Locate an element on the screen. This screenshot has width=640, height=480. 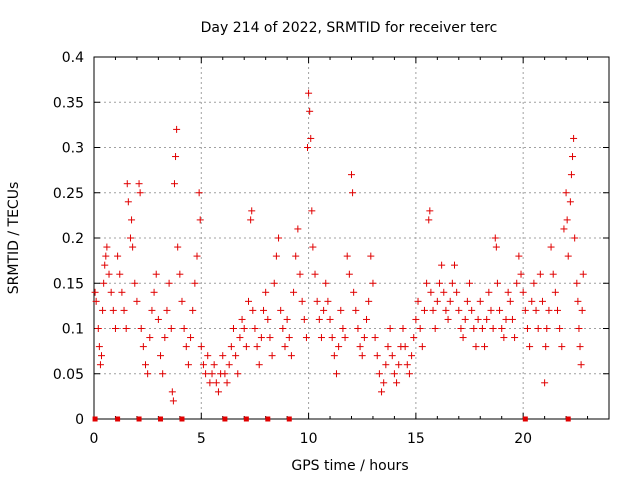
x-tick-labels: 0 5 10 15 20 is located at coordinates (311, 439).